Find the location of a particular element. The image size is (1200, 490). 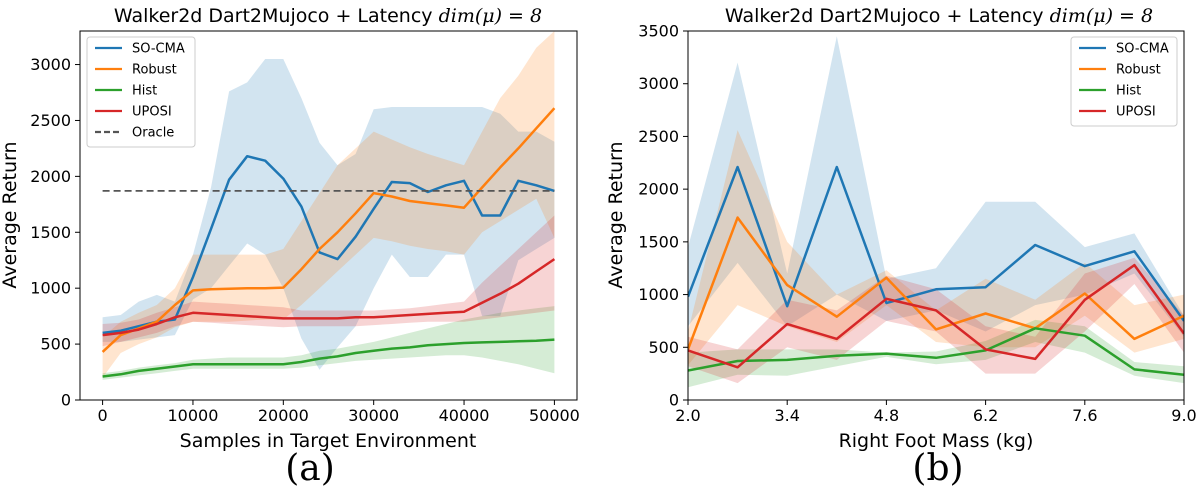

chart-b-line-so-cma is located at coordinates (936, 243).